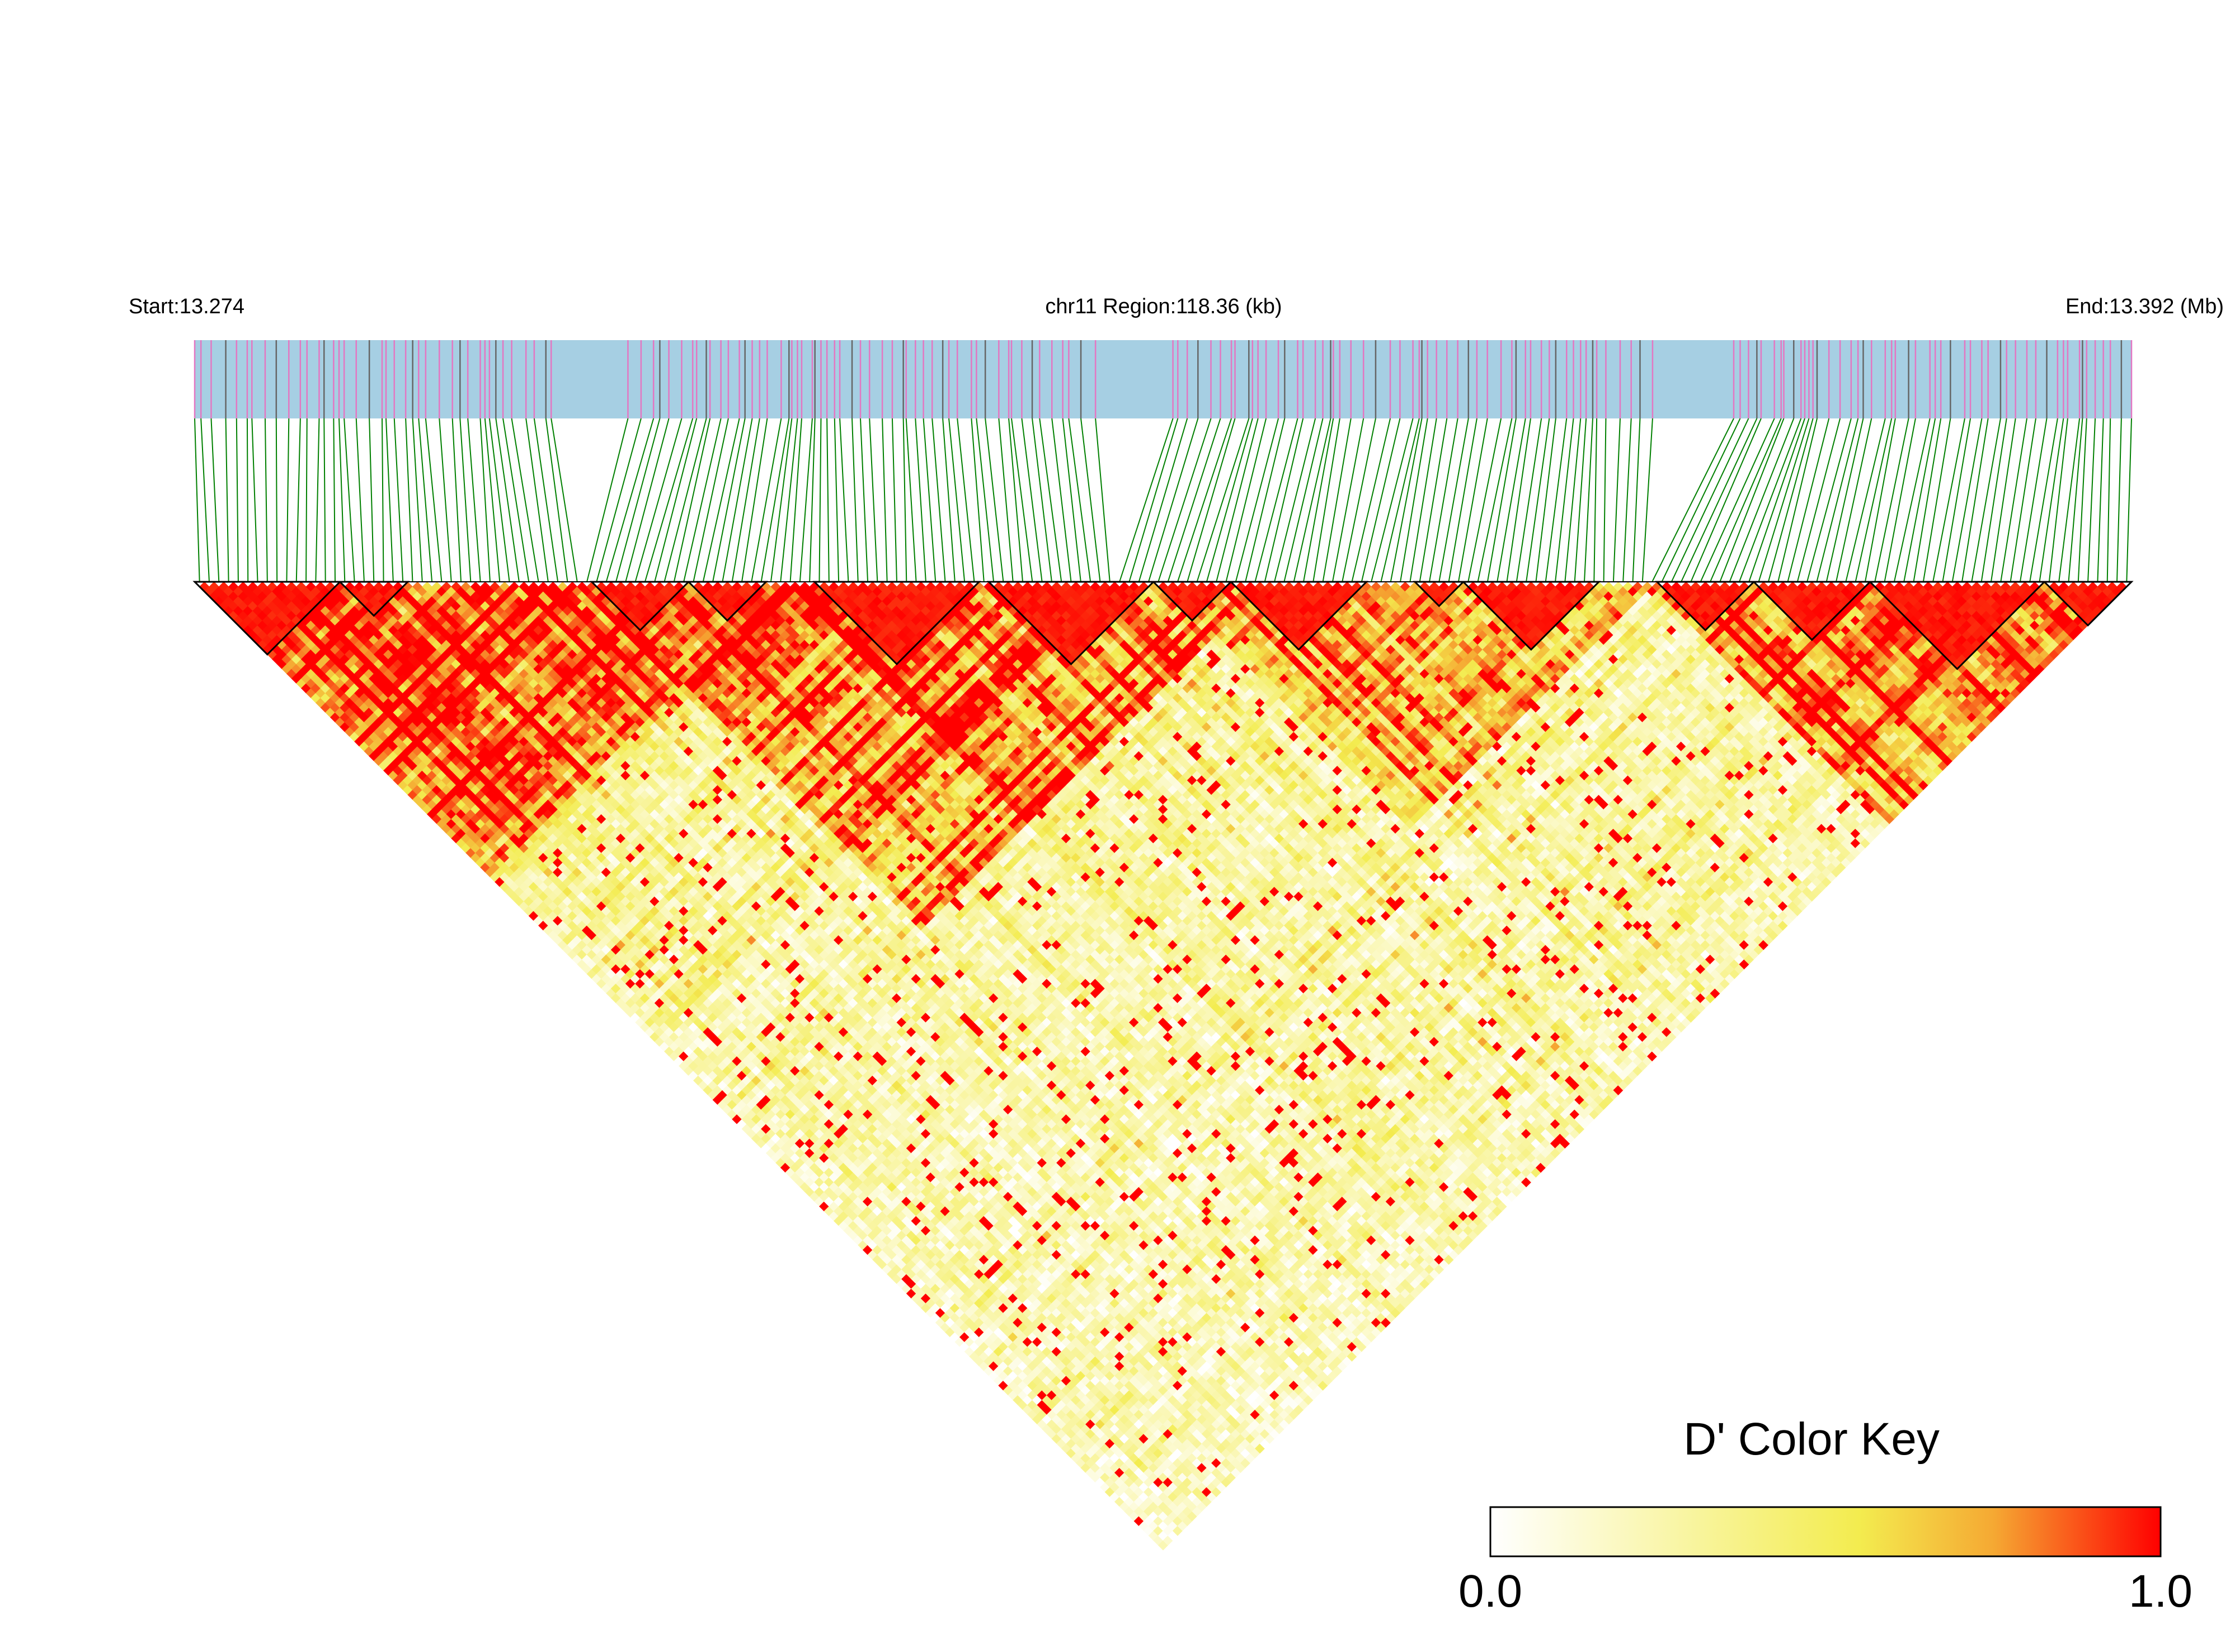 Image resolution: width=2235 pixels, height=1652 pixels. What do you see at coordinates (2144, 306) in the screenshot?
I see `region-end-label: End:13.392 (Mb)` at bounding box center [2144, 306].